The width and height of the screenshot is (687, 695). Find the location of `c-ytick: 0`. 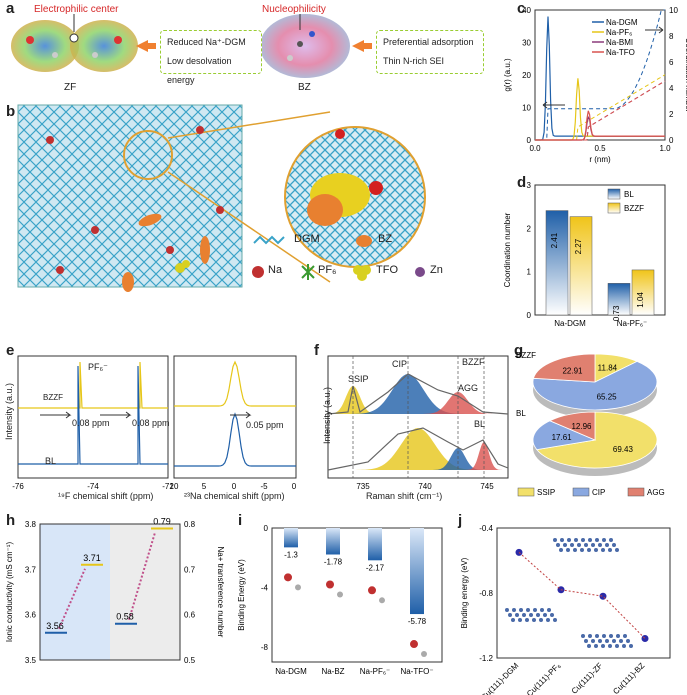

c-ytick: 0 is located at coordinates (529, 140).